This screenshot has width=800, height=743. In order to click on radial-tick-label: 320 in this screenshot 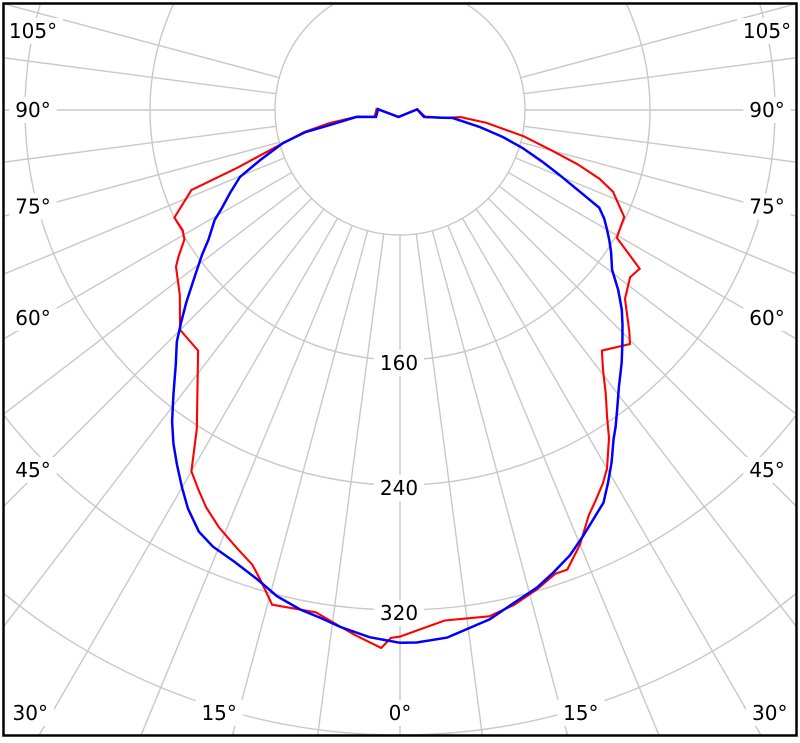, I will do `click(399, 613)`.